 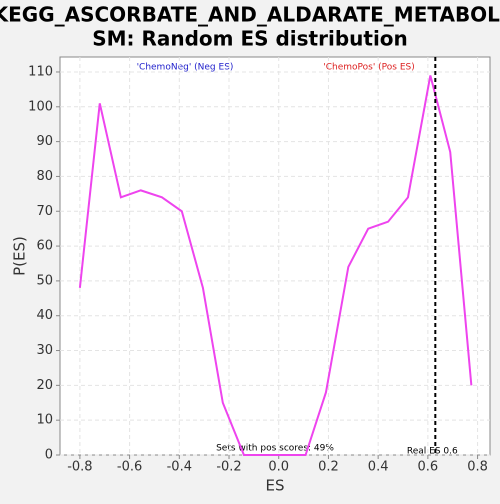 I want to click on real-es-label: Real ES 0.6, so click(x=432, y=452).